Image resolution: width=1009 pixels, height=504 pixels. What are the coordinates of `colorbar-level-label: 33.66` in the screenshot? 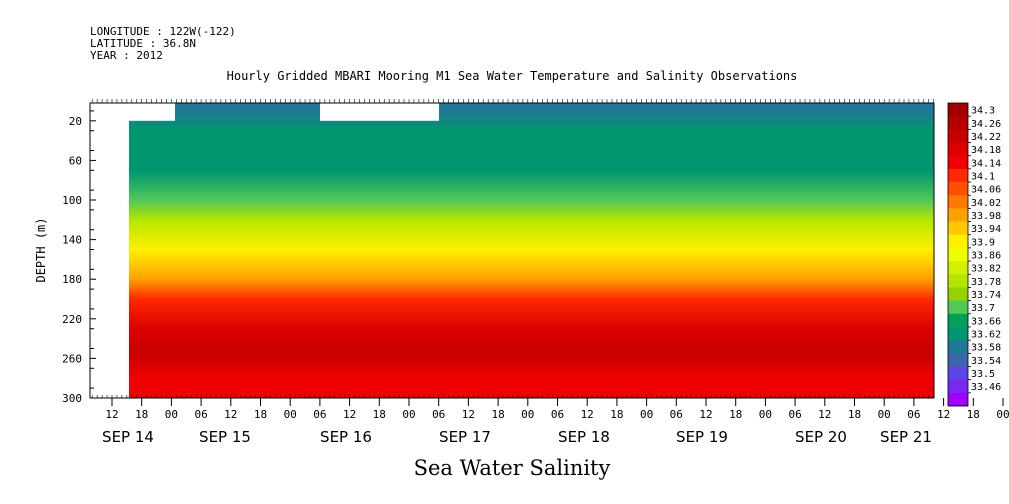 It's located at (986, 321).